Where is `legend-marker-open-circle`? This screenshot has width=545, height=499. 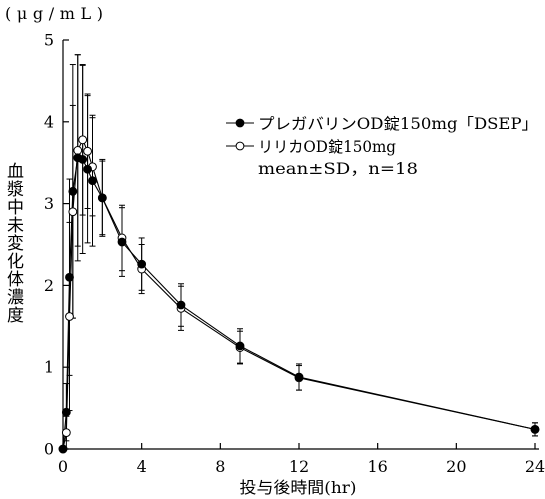
legend-marker-open-circle is located at coordinates (240, 146).